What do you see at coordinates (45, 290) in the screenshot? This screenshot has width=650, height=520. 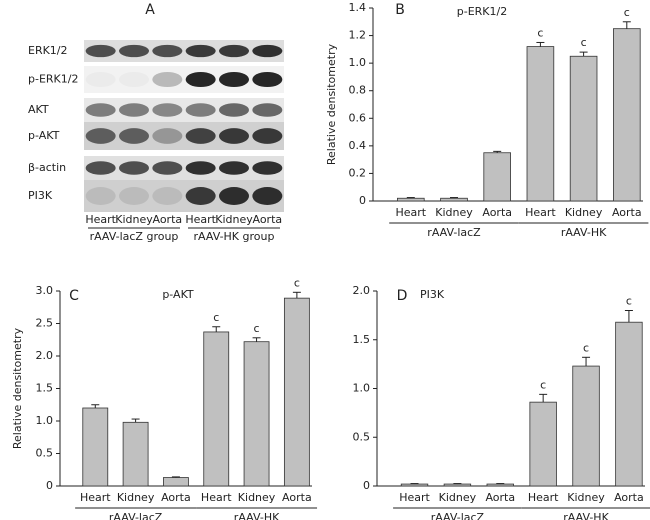 I see `y-tick-label: 3.0` at bounding box center [45, 290].